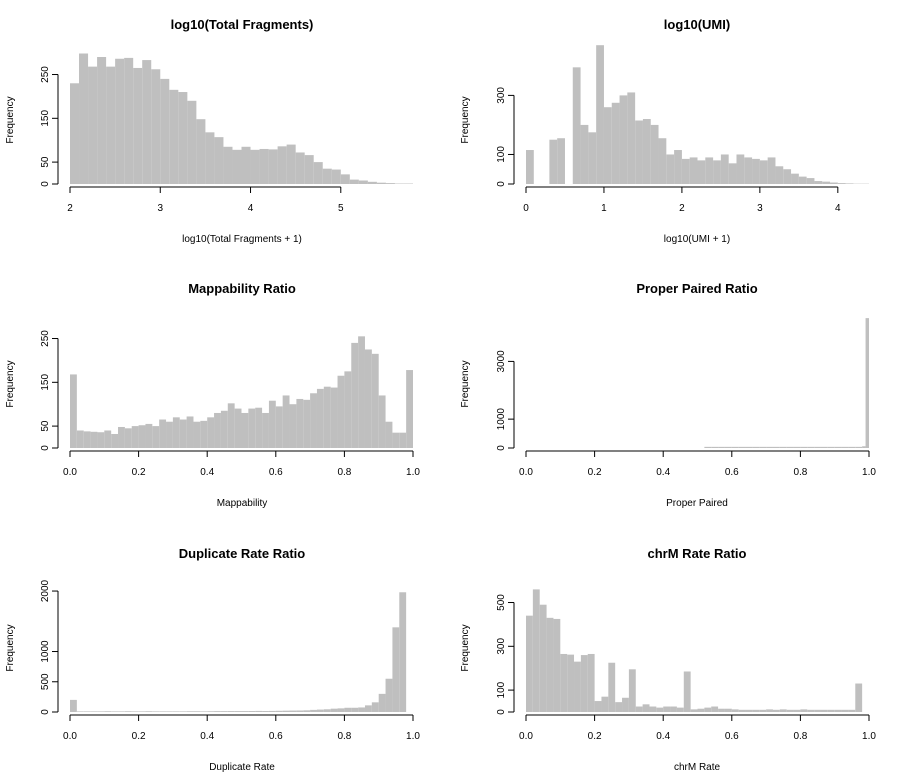 The width and height of the screenshot is (909, 782). Describe the element at coordinates (697, 728) in the screenshot. I see `x-axis: 0.0 0.2 0.4 0.6 0.8 1.0` at that location.